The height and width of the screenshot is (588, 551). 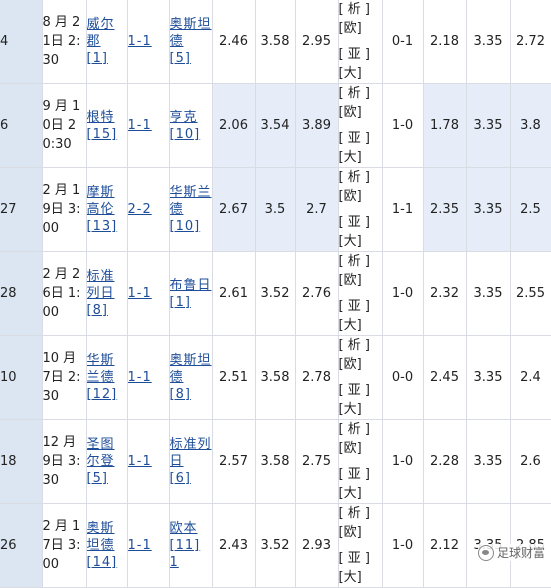 What do you see at coordinates (64, 209) in the screenshot?
I see `date-cell: 2 月 19日 3:00` at bounding box center [64, 209].